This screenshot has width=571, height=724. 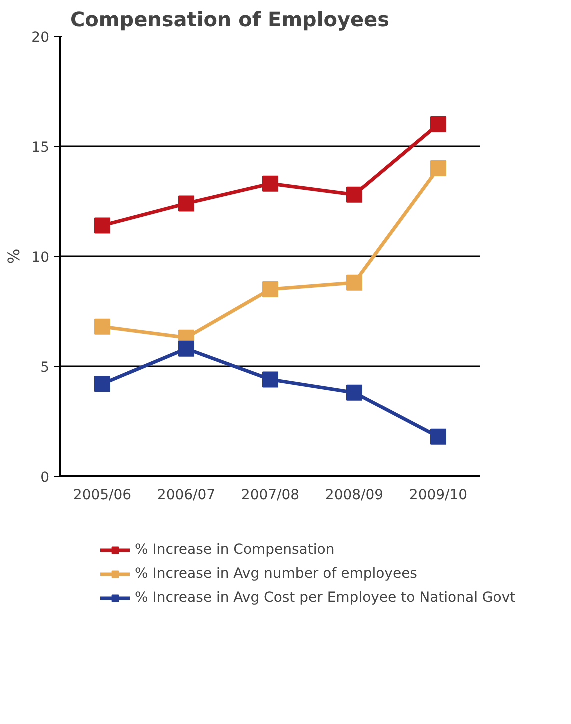 What do you see at coordinates (270, 496) in the screenshot?
I see `x-tick-label: 2007/08` at bounding box center [270, 496].